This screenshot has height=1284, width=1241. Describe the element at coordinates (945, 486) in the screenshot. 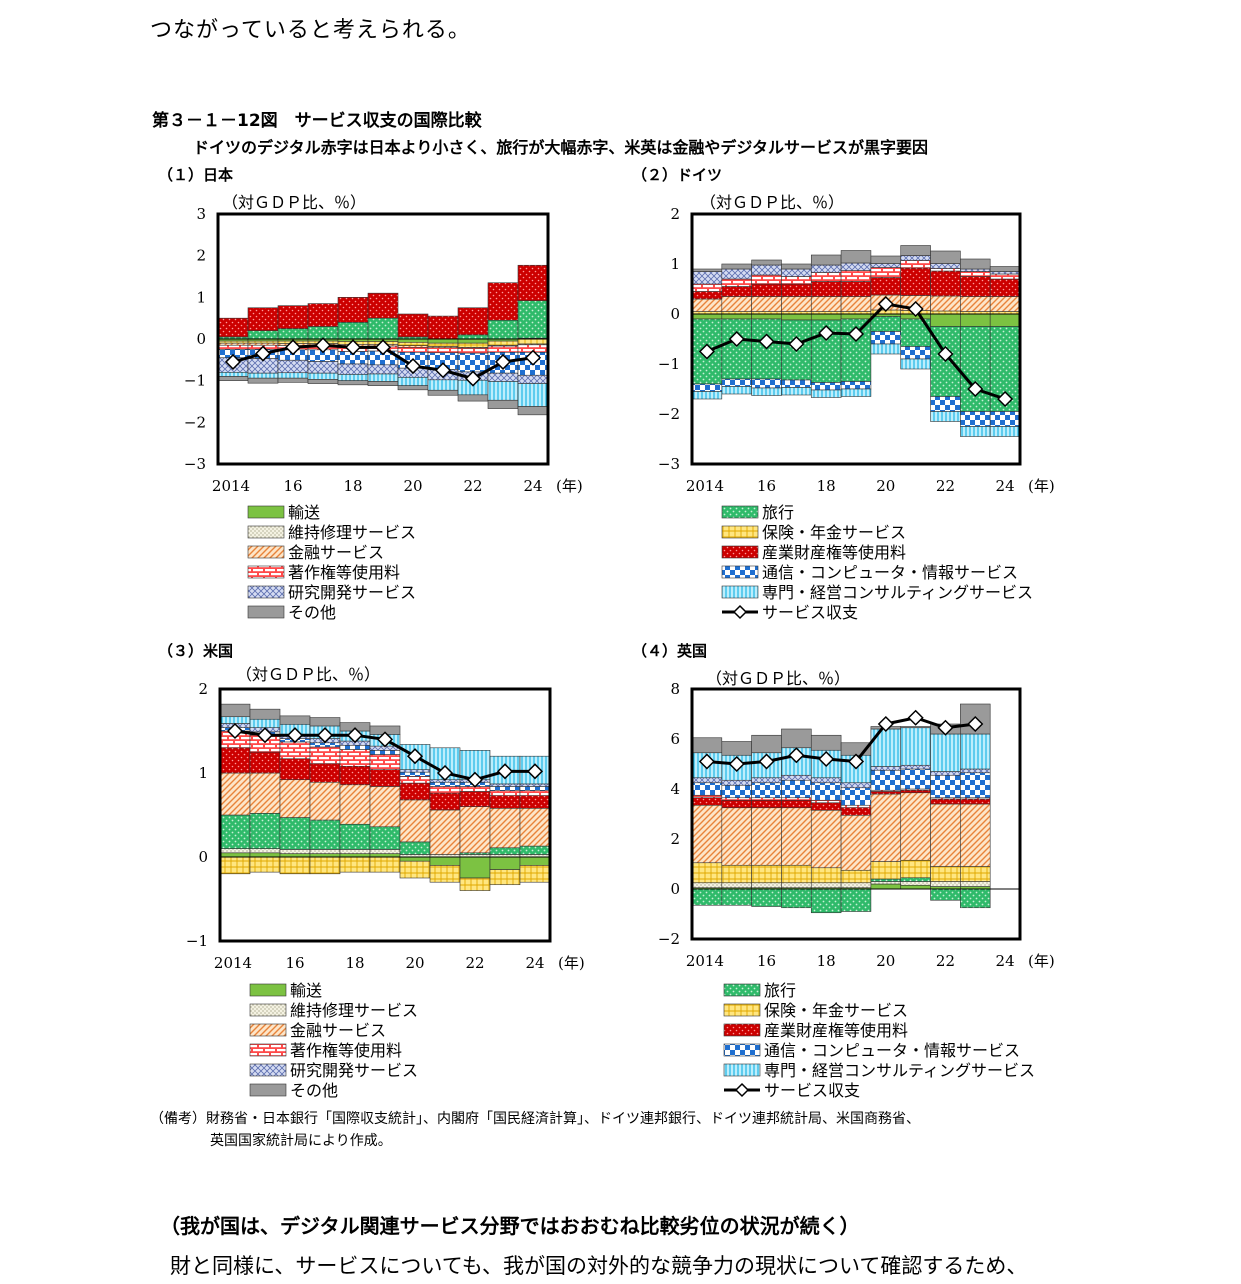

I see `x-tick-label: 22` at that location.